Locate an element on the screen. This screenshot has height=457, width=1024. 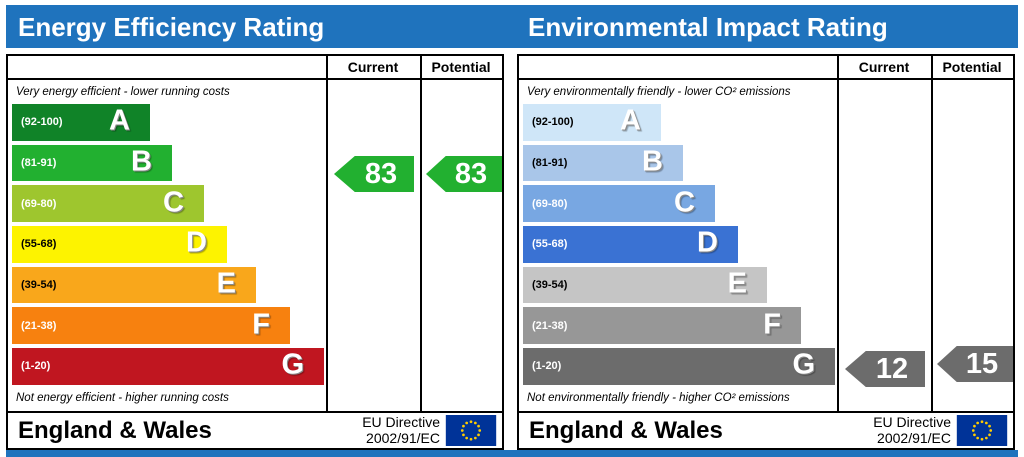
bottom-bar is located at coordinates (512, 453).